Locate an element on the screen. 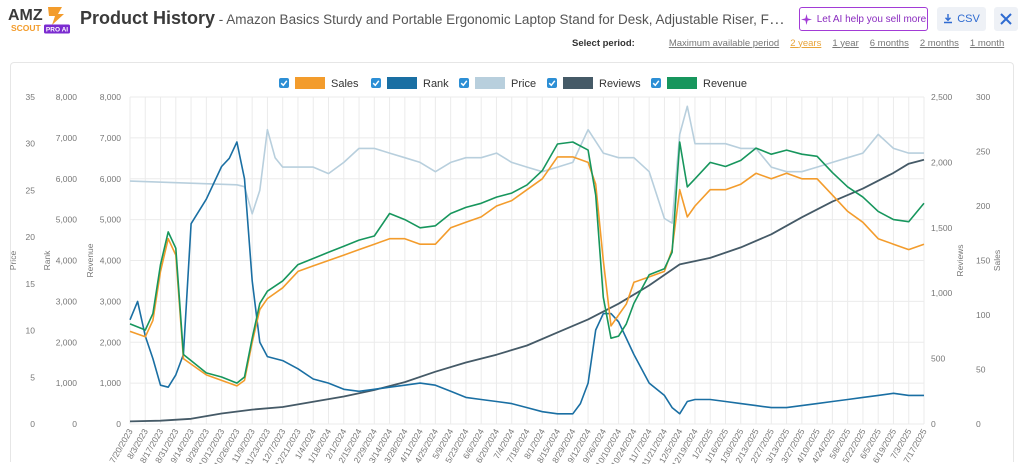 The width and height of the screenshot is (1024, 464). close-icon is located at coordinates (1006, 19).